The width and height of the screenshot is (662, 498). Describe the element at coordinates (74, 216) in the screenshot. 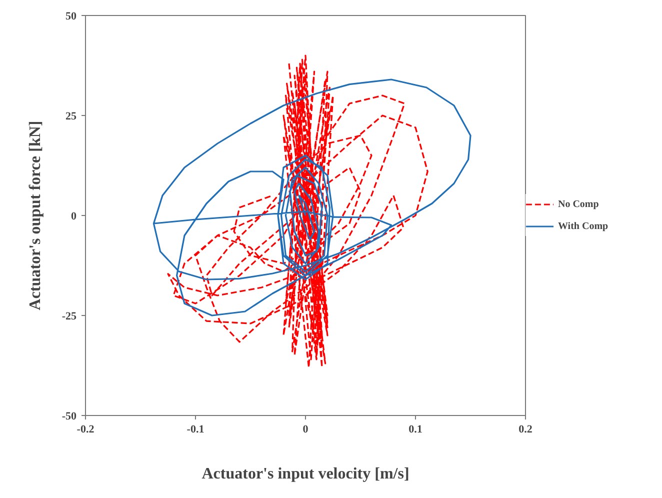

I see `y-tick-label: 0` at that location.